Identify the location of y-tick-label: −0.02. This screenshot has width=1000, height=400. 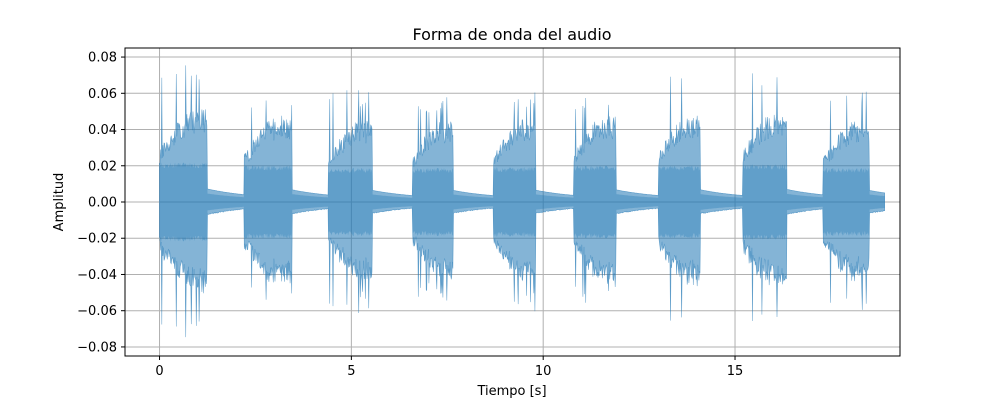
(97, 239).